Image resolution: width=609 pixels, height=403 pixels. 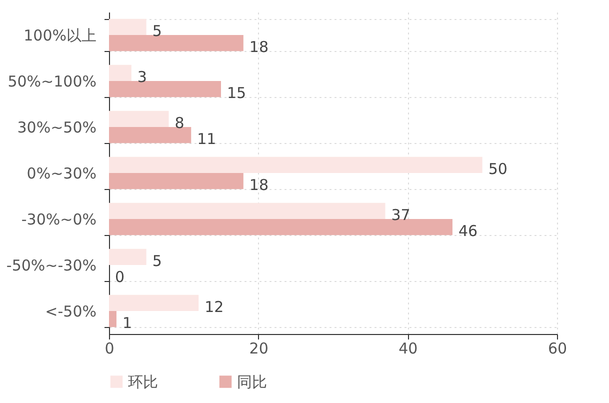 What do you see at coordinates (258, 349) in the screenshot?
I see `x-tick-label: 20` at bounding box center [258, 349].